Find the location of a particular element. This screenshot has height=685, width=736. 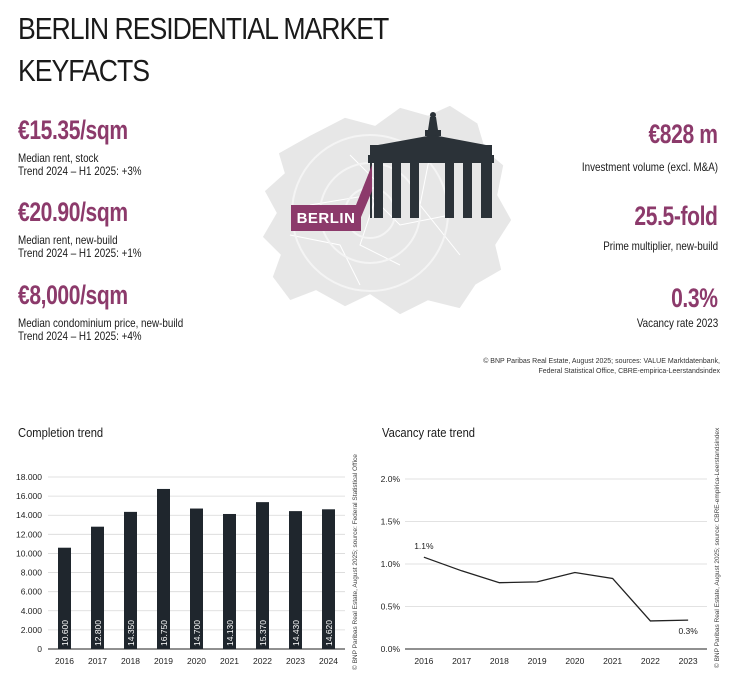

brandenburg-gate-icon is located at coordinates (431, 165).